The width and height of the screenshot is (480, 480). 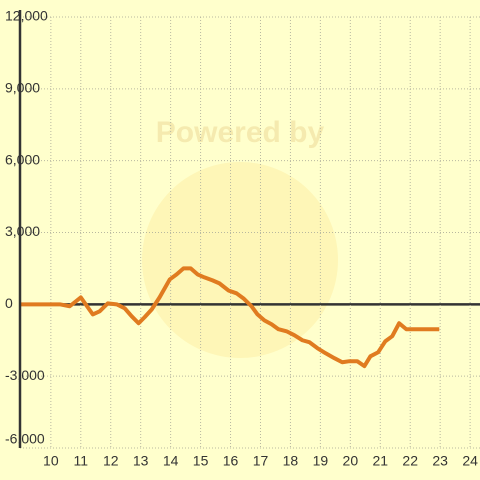 I want to click on x-tick-label: 14, so click(x=171, y=461).